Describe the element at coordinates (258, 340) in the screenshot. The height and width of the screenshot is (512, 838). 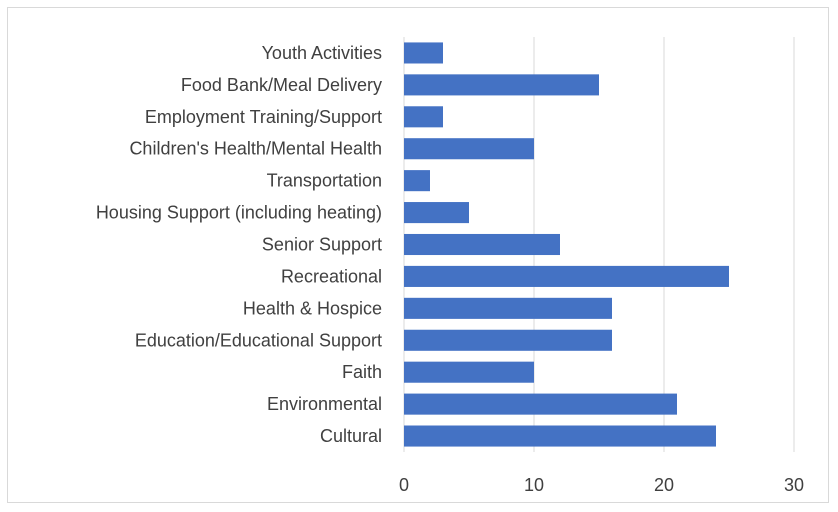
I see `category-label: Education/Educational Support` at that location.